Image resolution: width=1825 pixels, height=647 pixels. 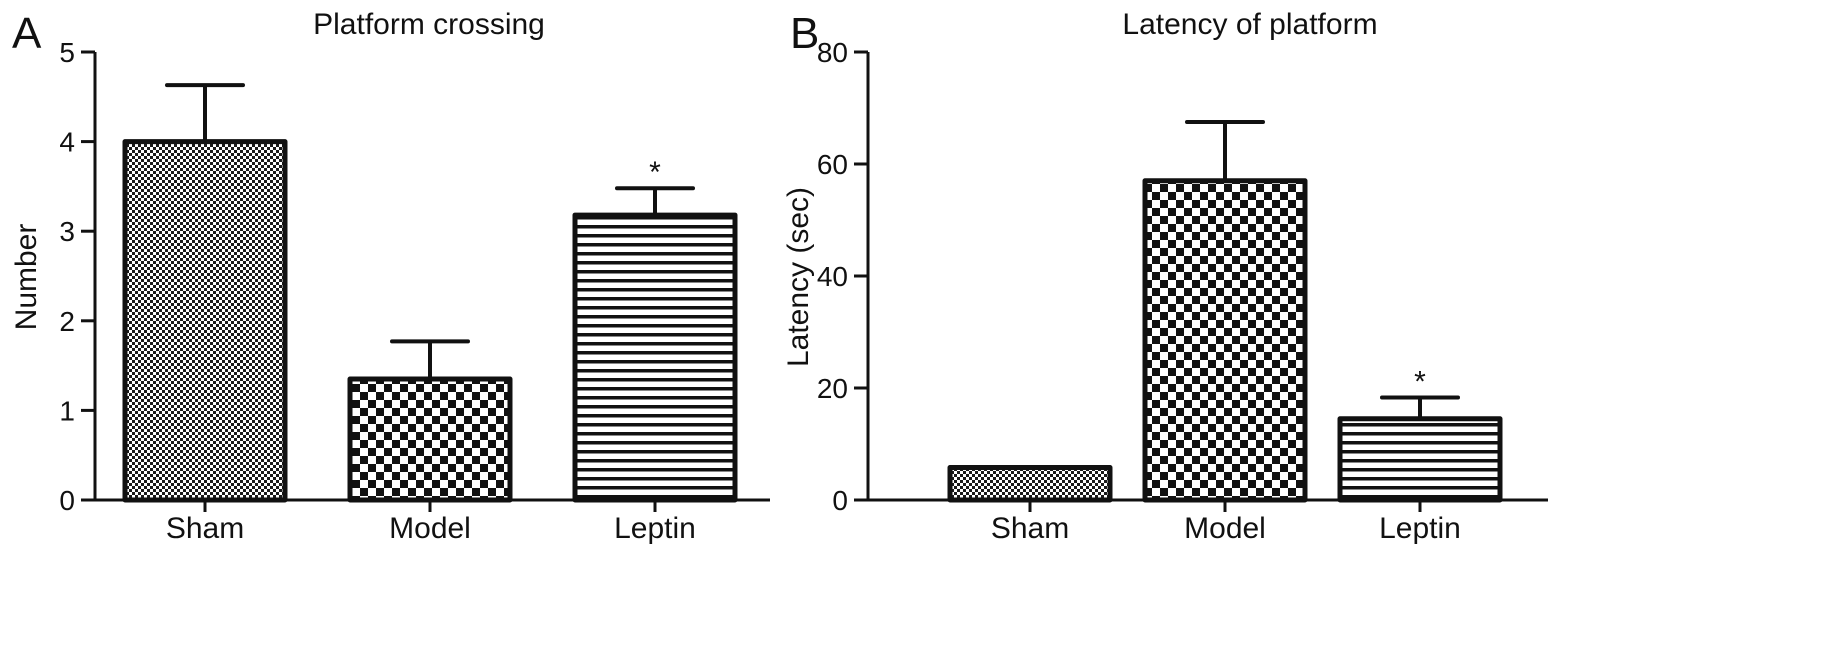 What do you see at coordinates (1420, 382) in the screenshot?
I see `panel-b-significance-marker: *` at bounding box center [1420, 382].